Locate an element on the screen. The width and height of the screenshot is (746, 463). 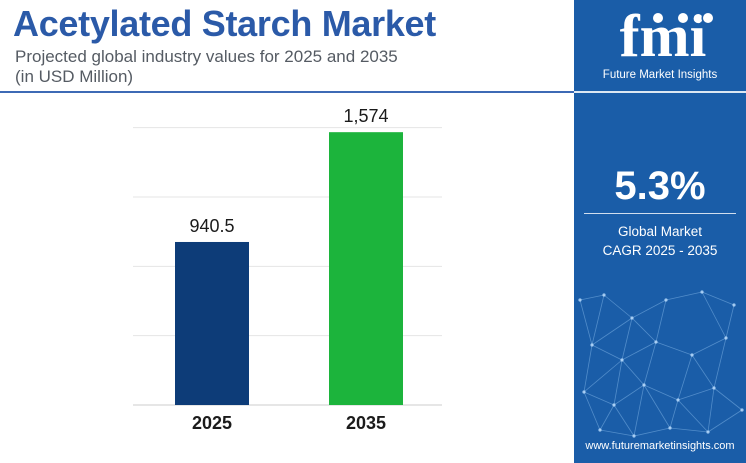
network-pattern-graphic is located at coordinates (661, 364).